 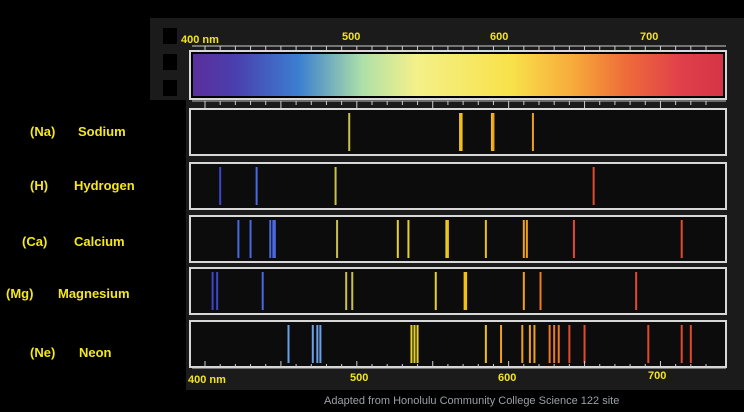 I want to click on sprocket-holes, so click(x=170, y=205).